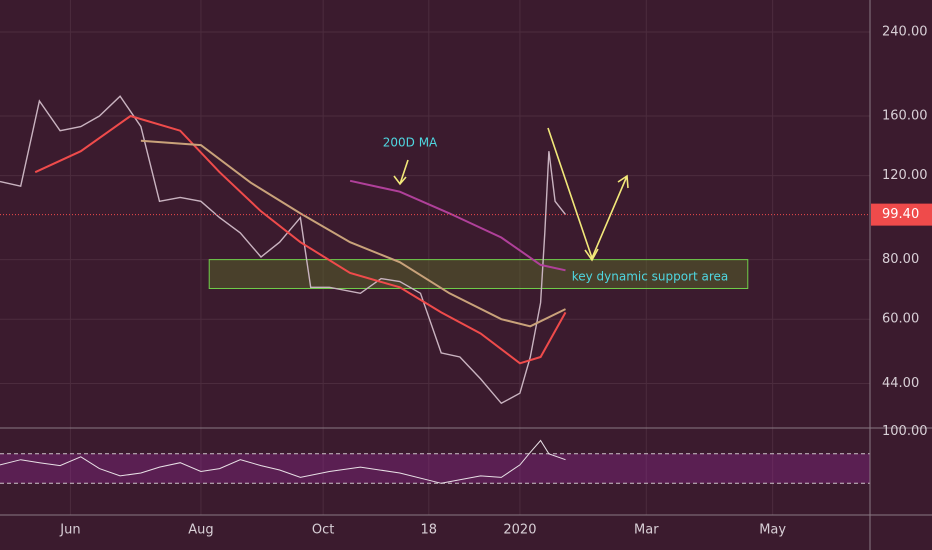  What do you see at coordinates (650, 277) in the screenshot?
I see `annotation: key dynamic support area` at bounding box center [650, 277].